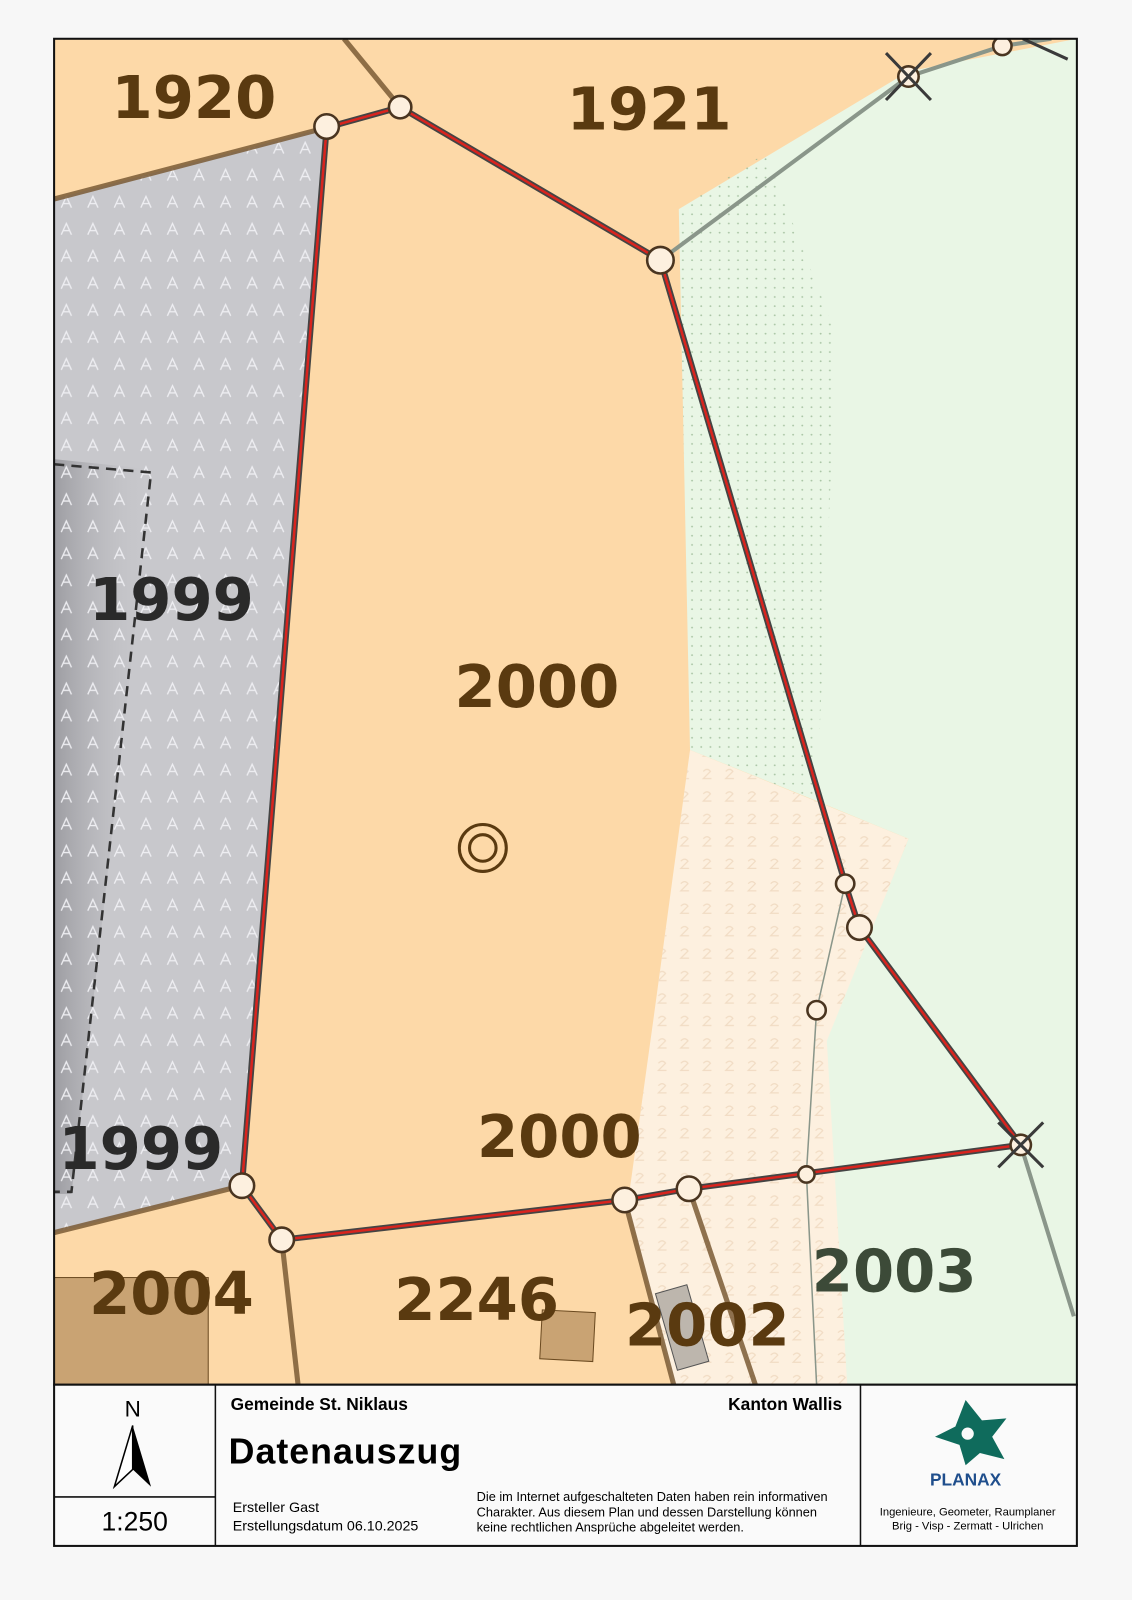  I want to click on municipality: Gemeinde St. Niklaus, so click(319, 1404).